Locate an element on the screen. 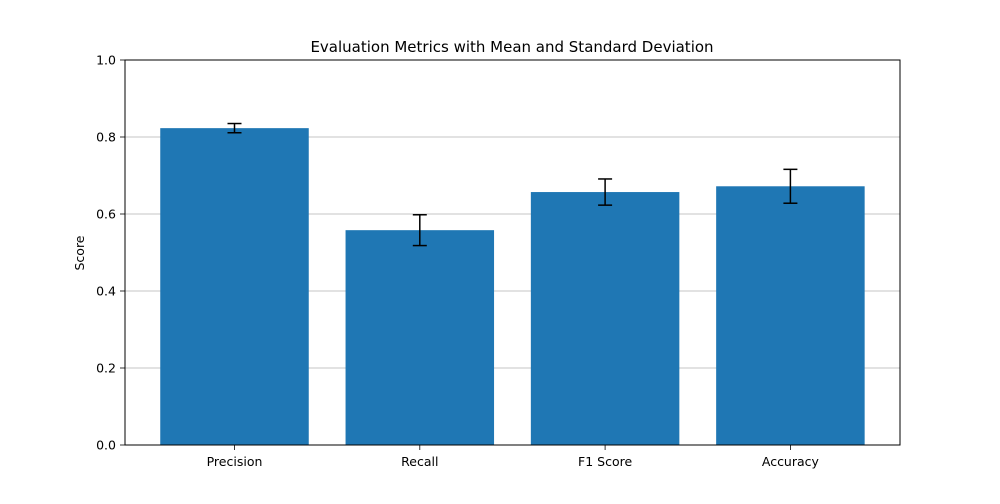 This screenshot has width=1000, height=504. x-tick-label: Precision is located at coordinates (235, 461).